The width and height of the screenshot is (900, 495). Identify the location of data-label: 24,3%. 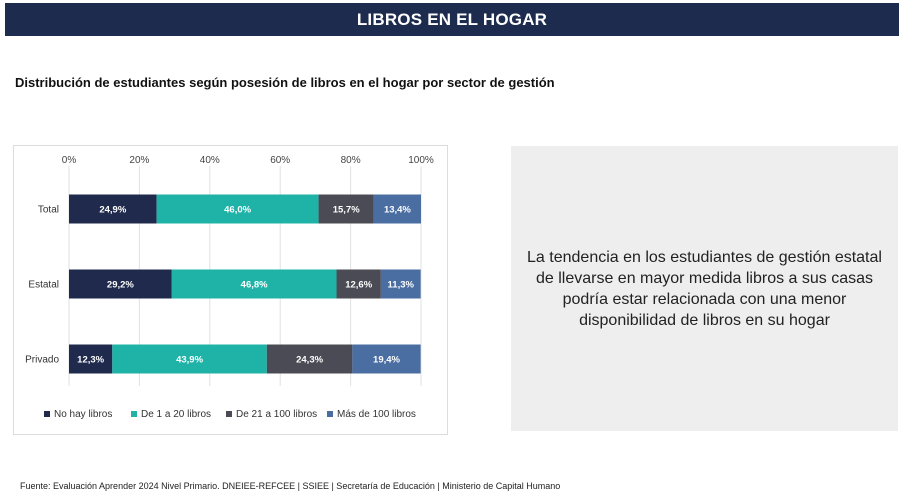
(309, 360).